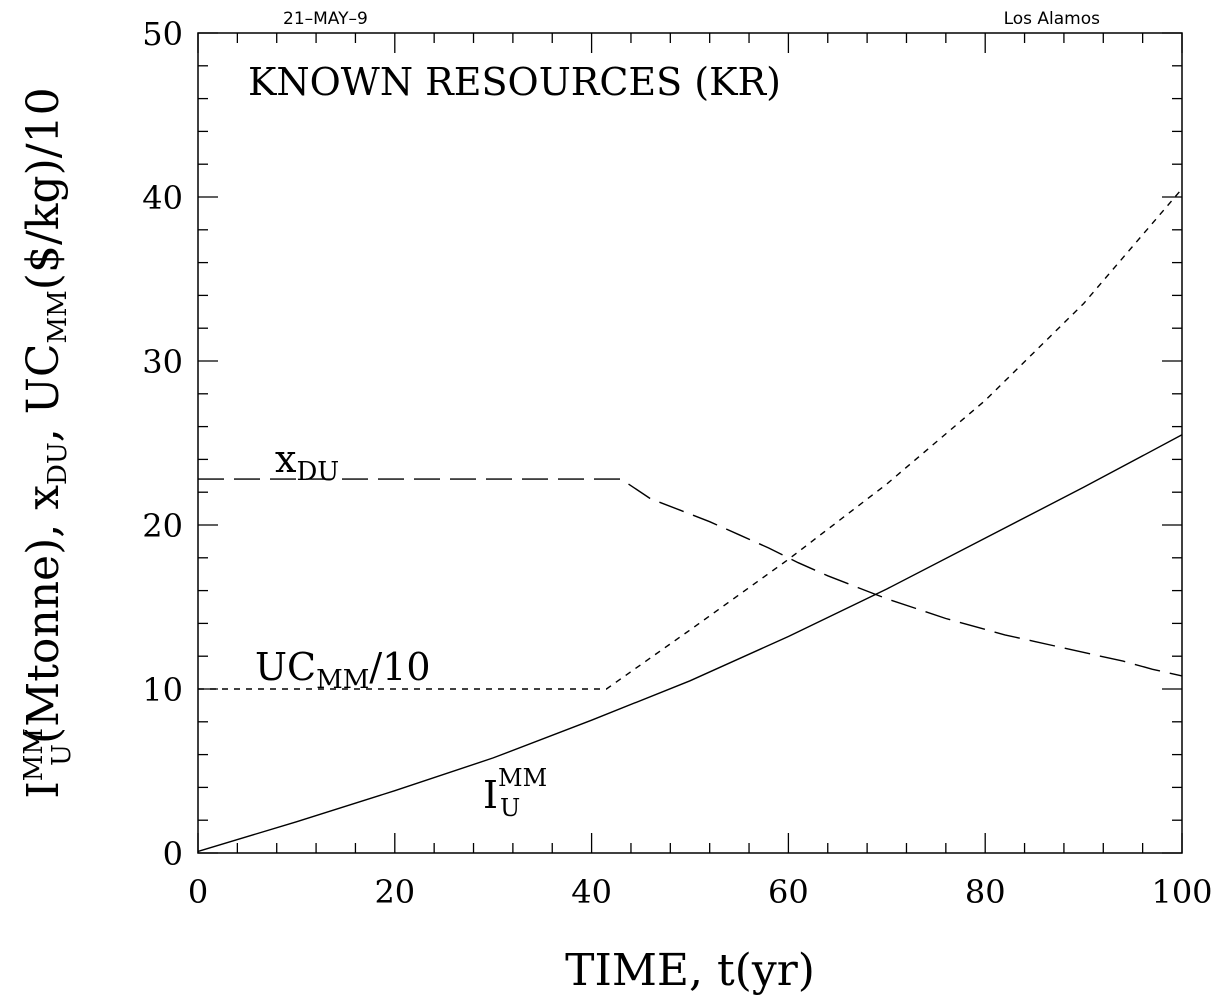  Describe the element at coordinates (62, 755) in the screenshot. I see `ylabel-sub: U` at that location.